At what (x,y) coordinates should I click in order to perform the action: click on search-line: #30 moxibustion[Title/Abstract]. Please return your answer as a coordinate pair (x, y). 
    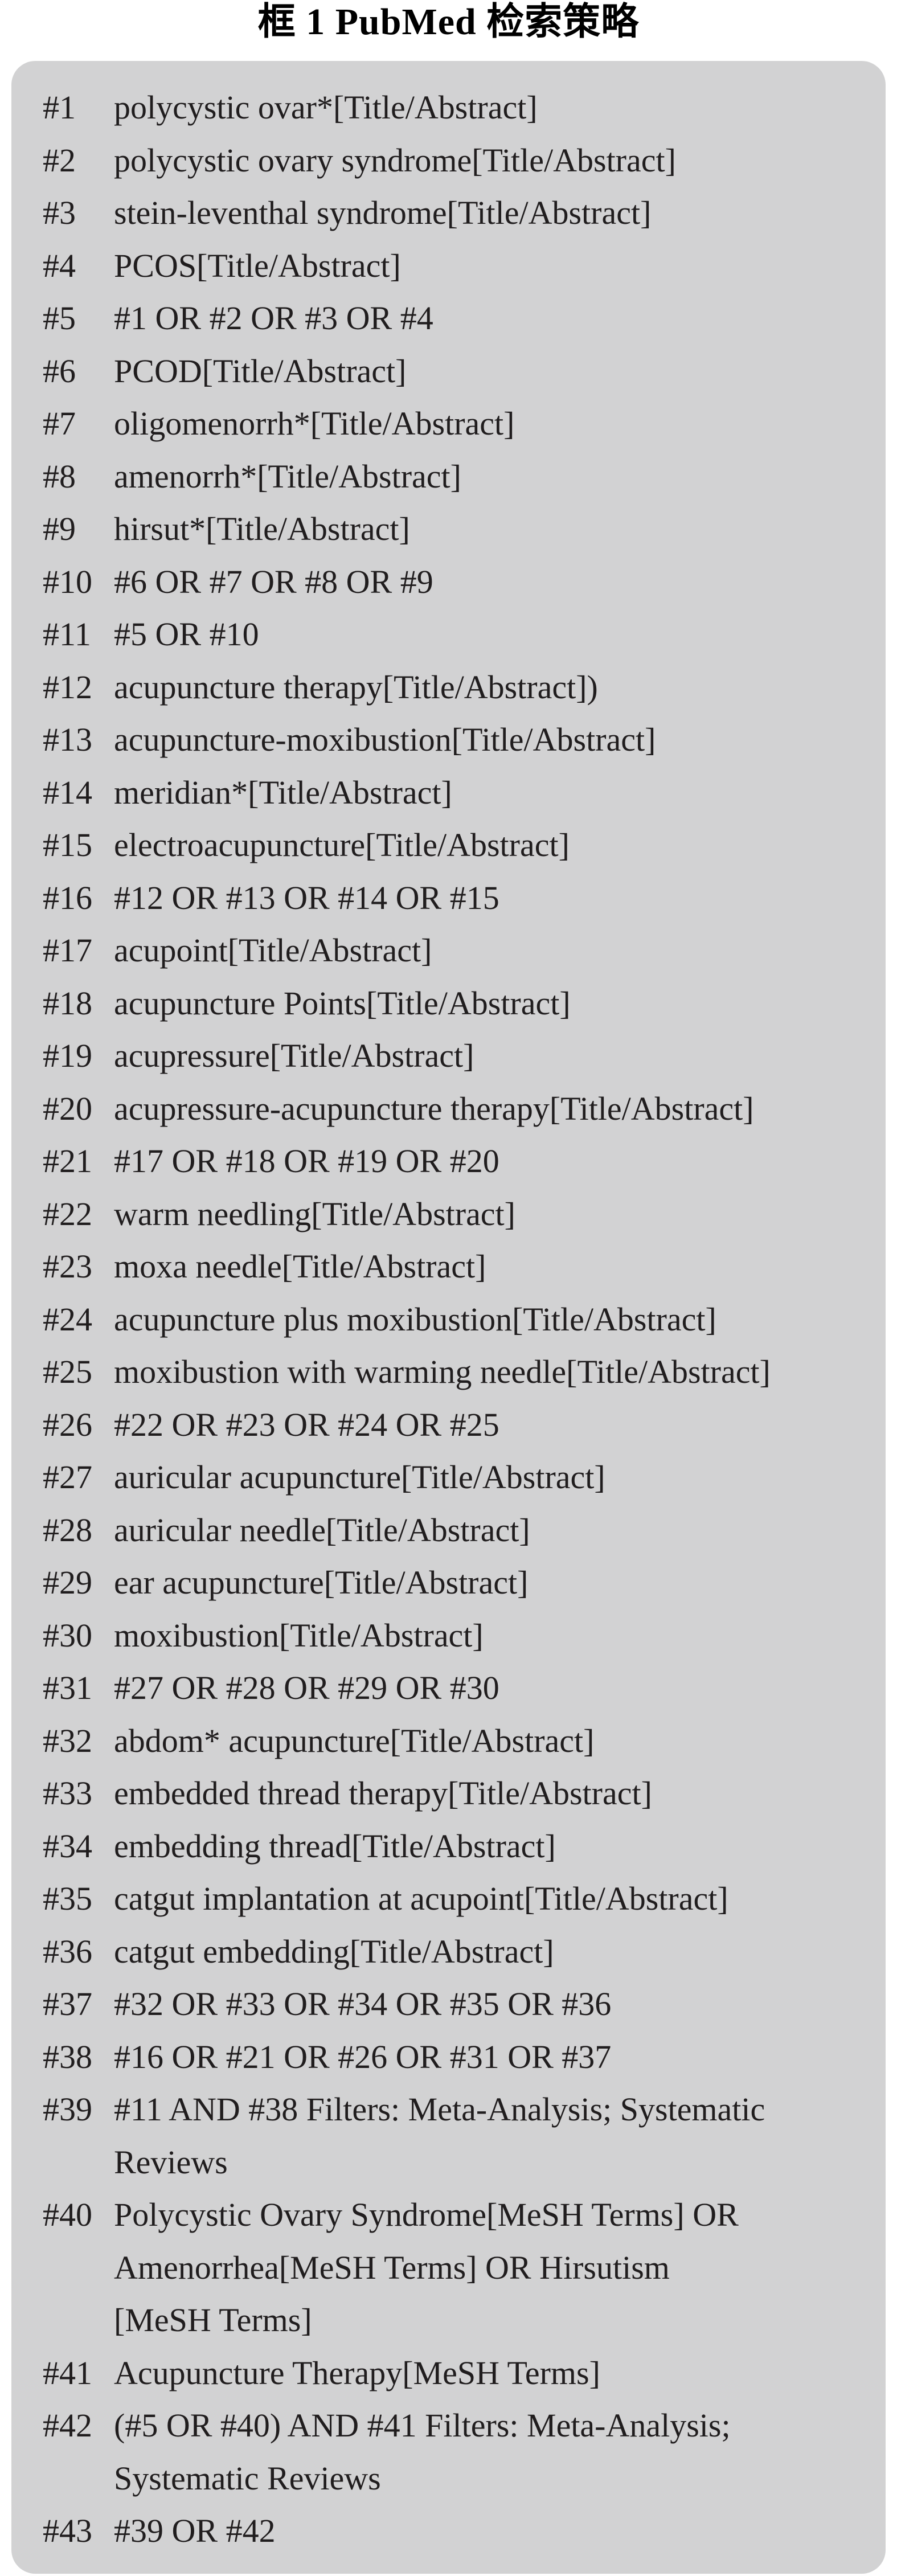
    Looking at the image, I should click on (456, 1636).